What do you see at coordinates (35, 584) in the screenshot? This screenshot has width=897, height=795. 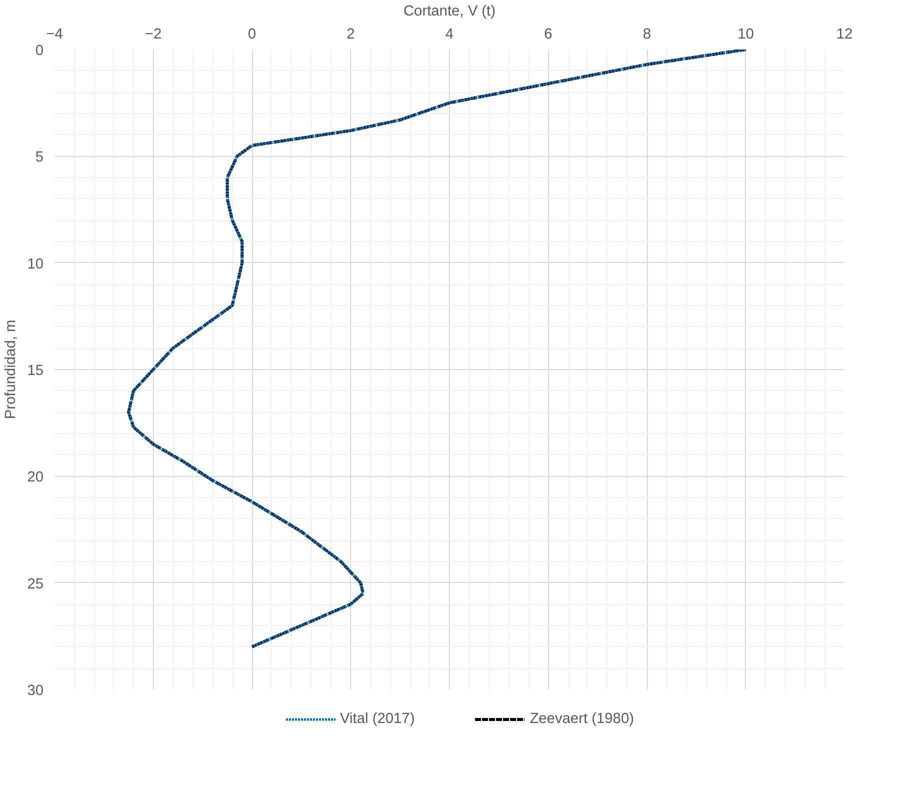 I see `y-tick-label: 25` at bounding box center [35, 584].